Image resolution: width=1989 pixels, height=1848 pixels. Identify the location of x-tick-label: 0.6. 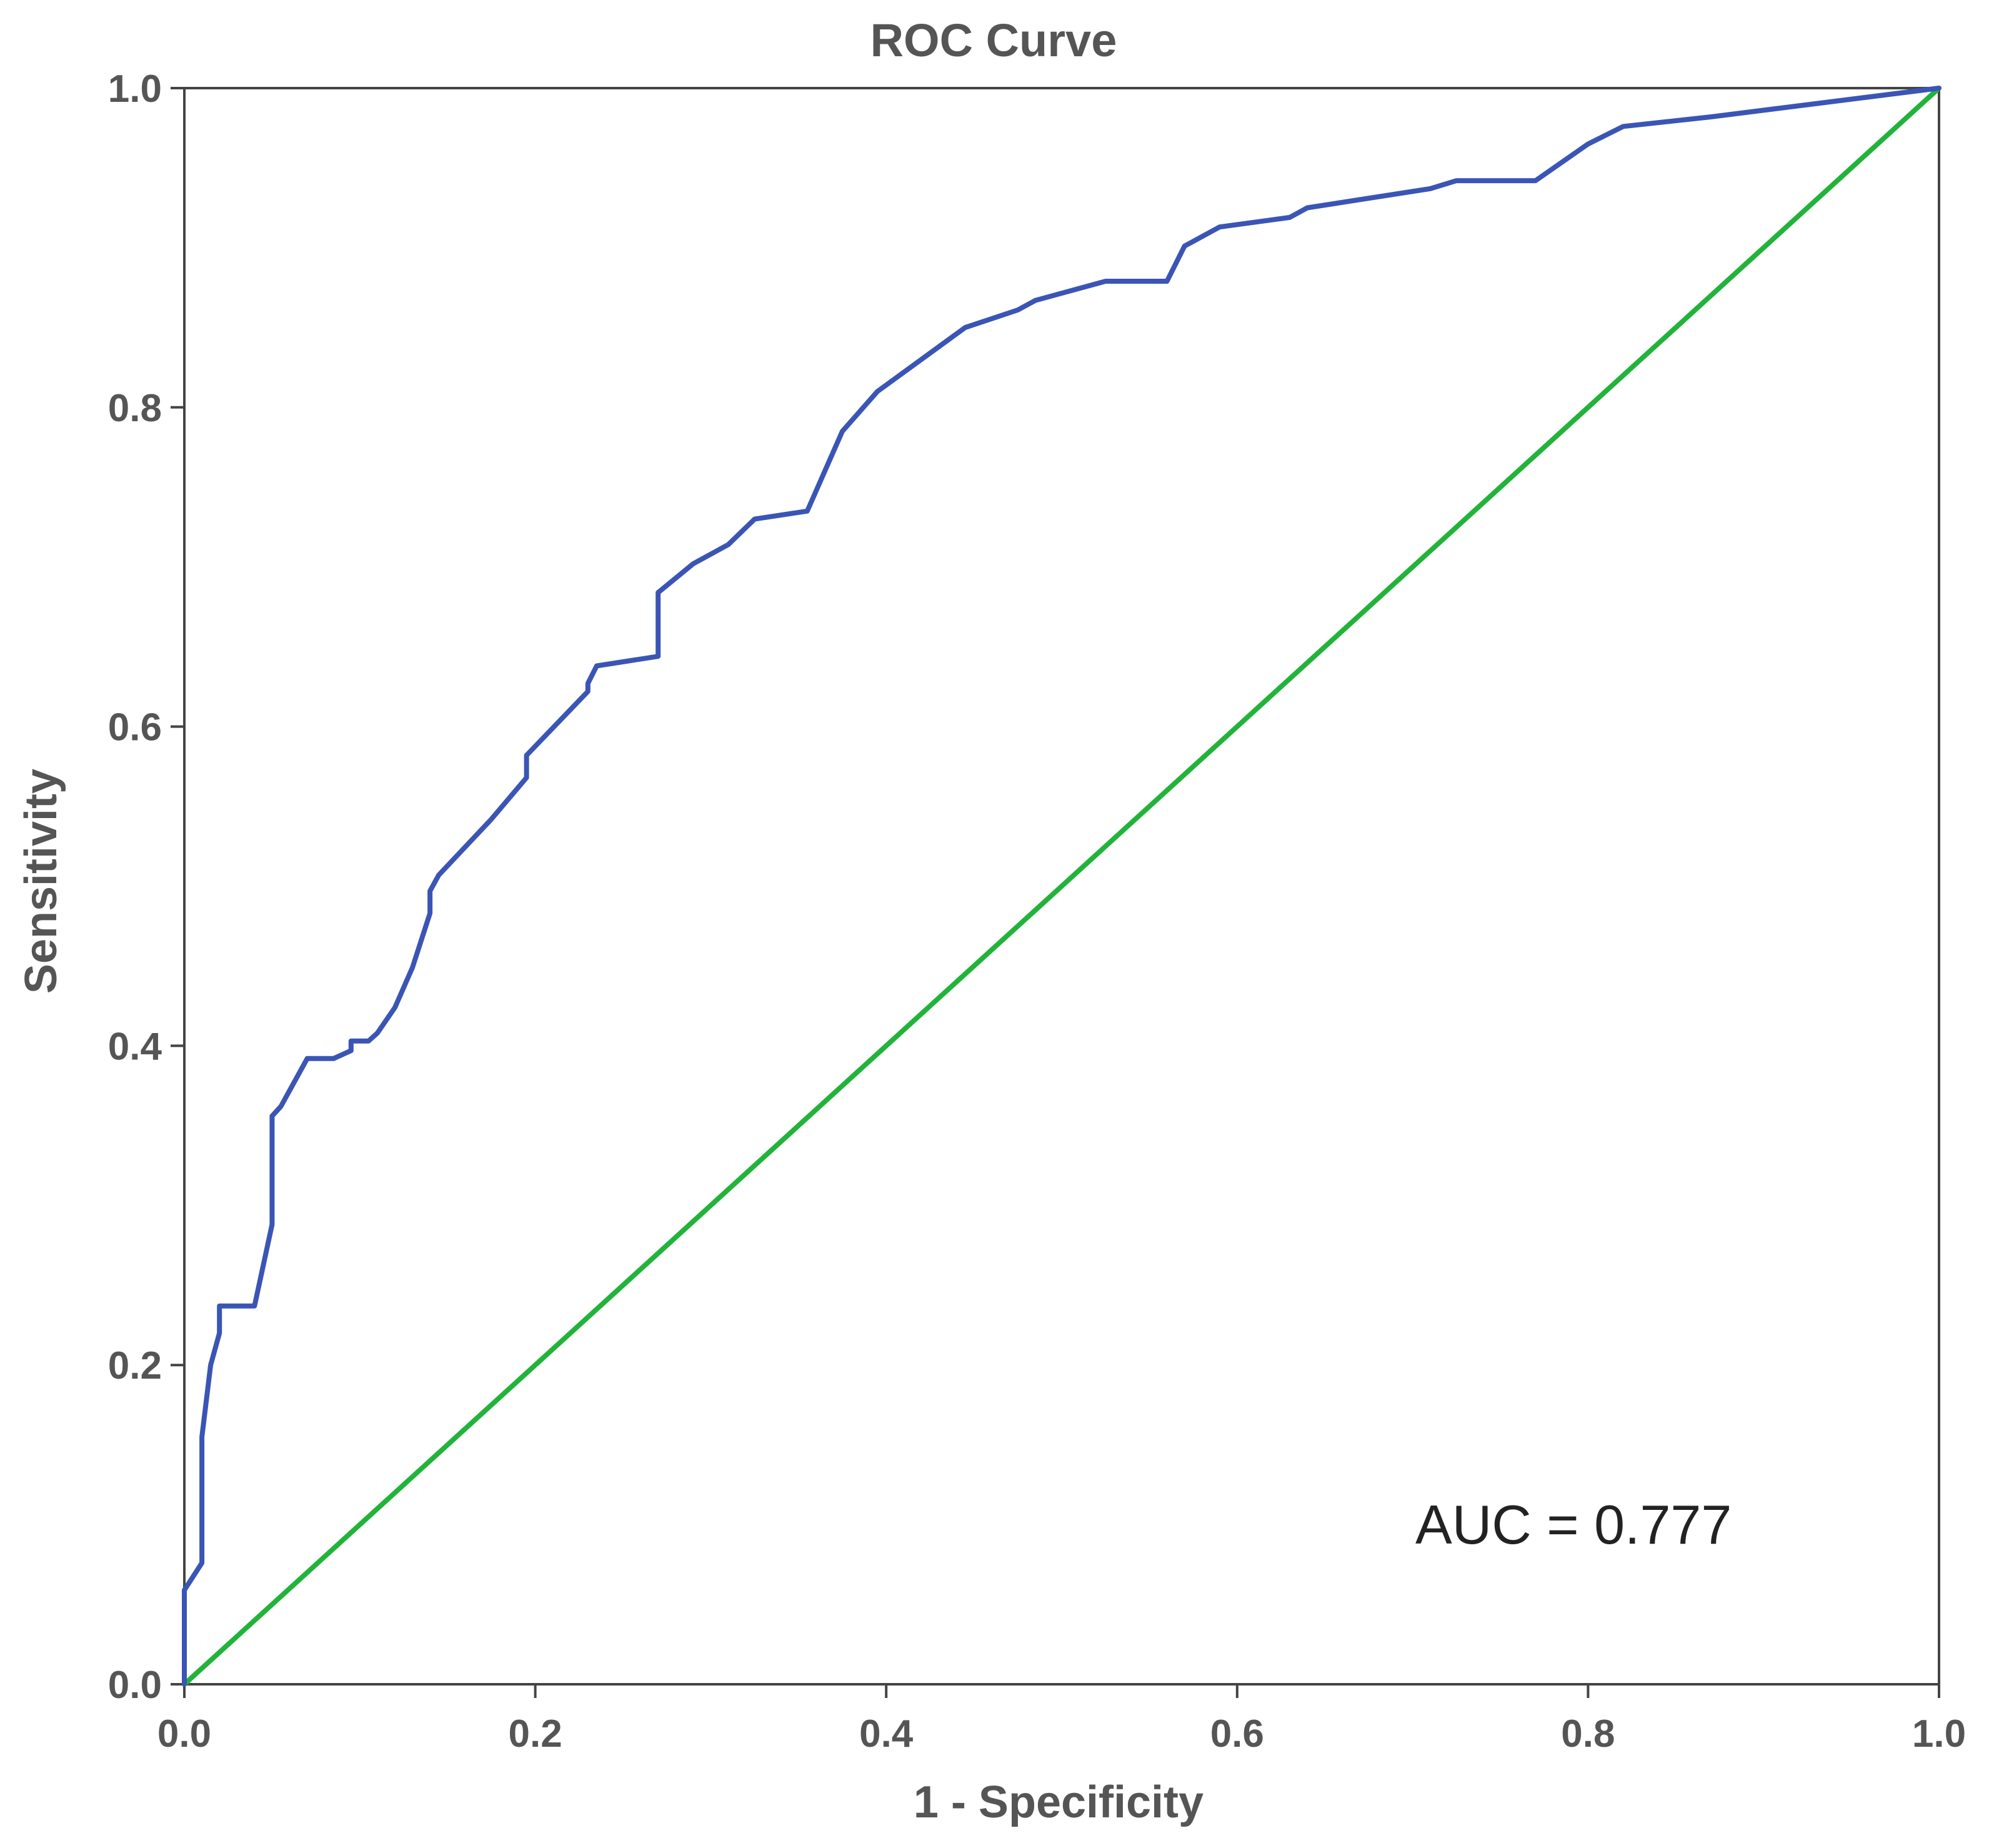
(1237, 1734).